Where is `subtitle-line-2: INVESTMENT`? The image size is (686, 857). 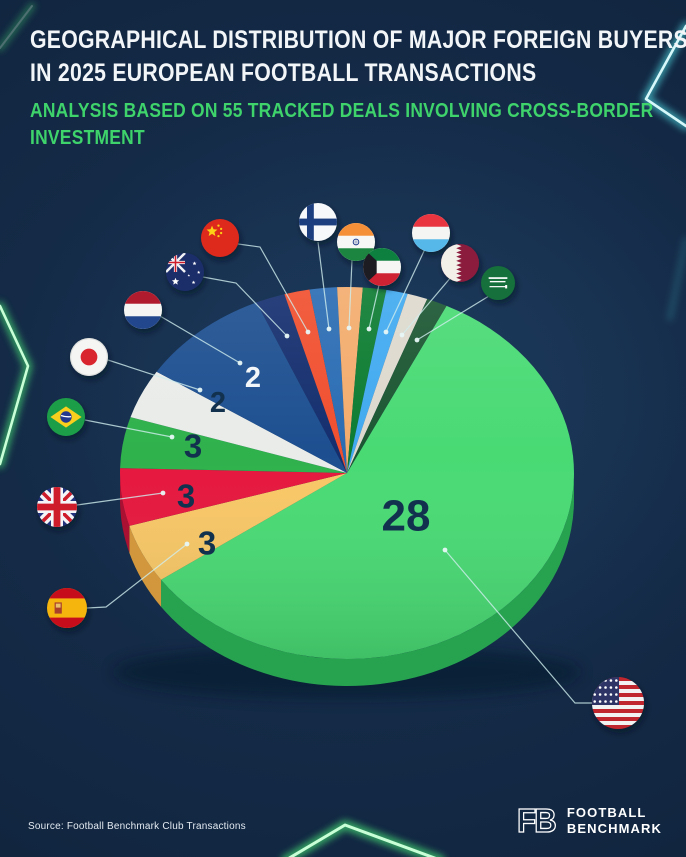 subtitle-line-2: INVESTMENT is located at coordinates (87, 137).